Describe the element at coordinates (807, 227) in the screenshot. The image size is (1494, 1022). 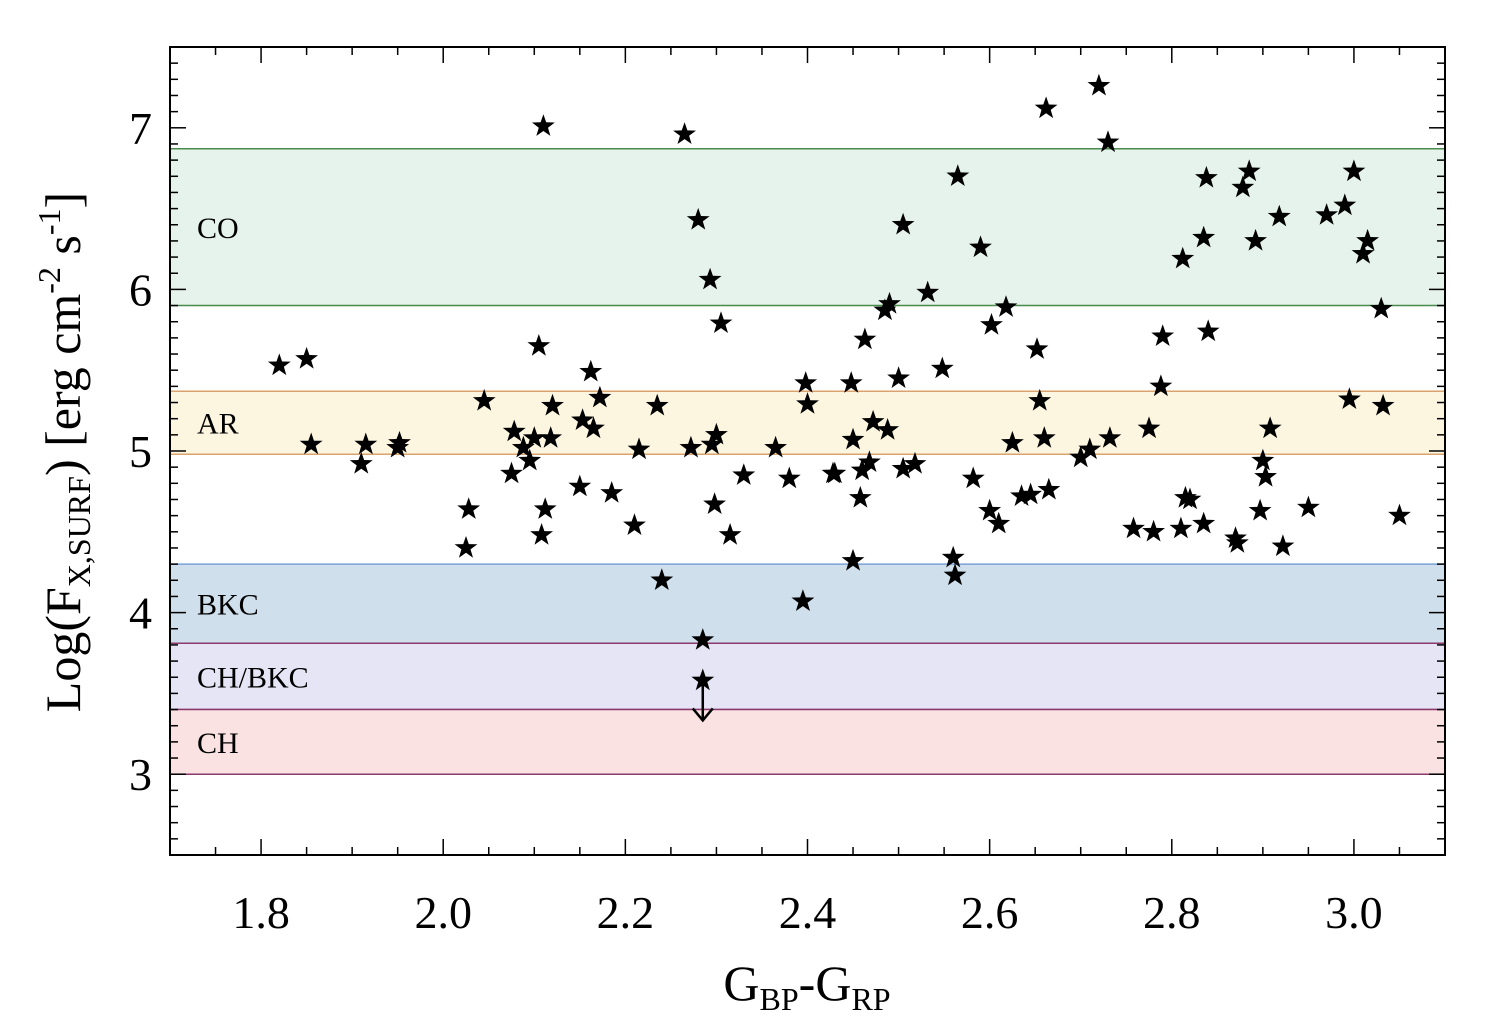
I see `band-co` at that location.